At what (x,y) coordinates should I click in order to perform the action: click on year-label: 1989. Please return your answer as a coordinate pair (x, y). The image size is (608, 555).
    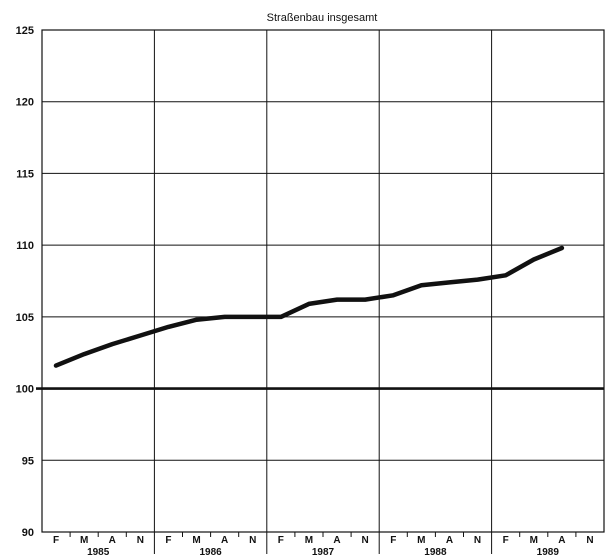
    Looking at the image, I should click on (548, 551).